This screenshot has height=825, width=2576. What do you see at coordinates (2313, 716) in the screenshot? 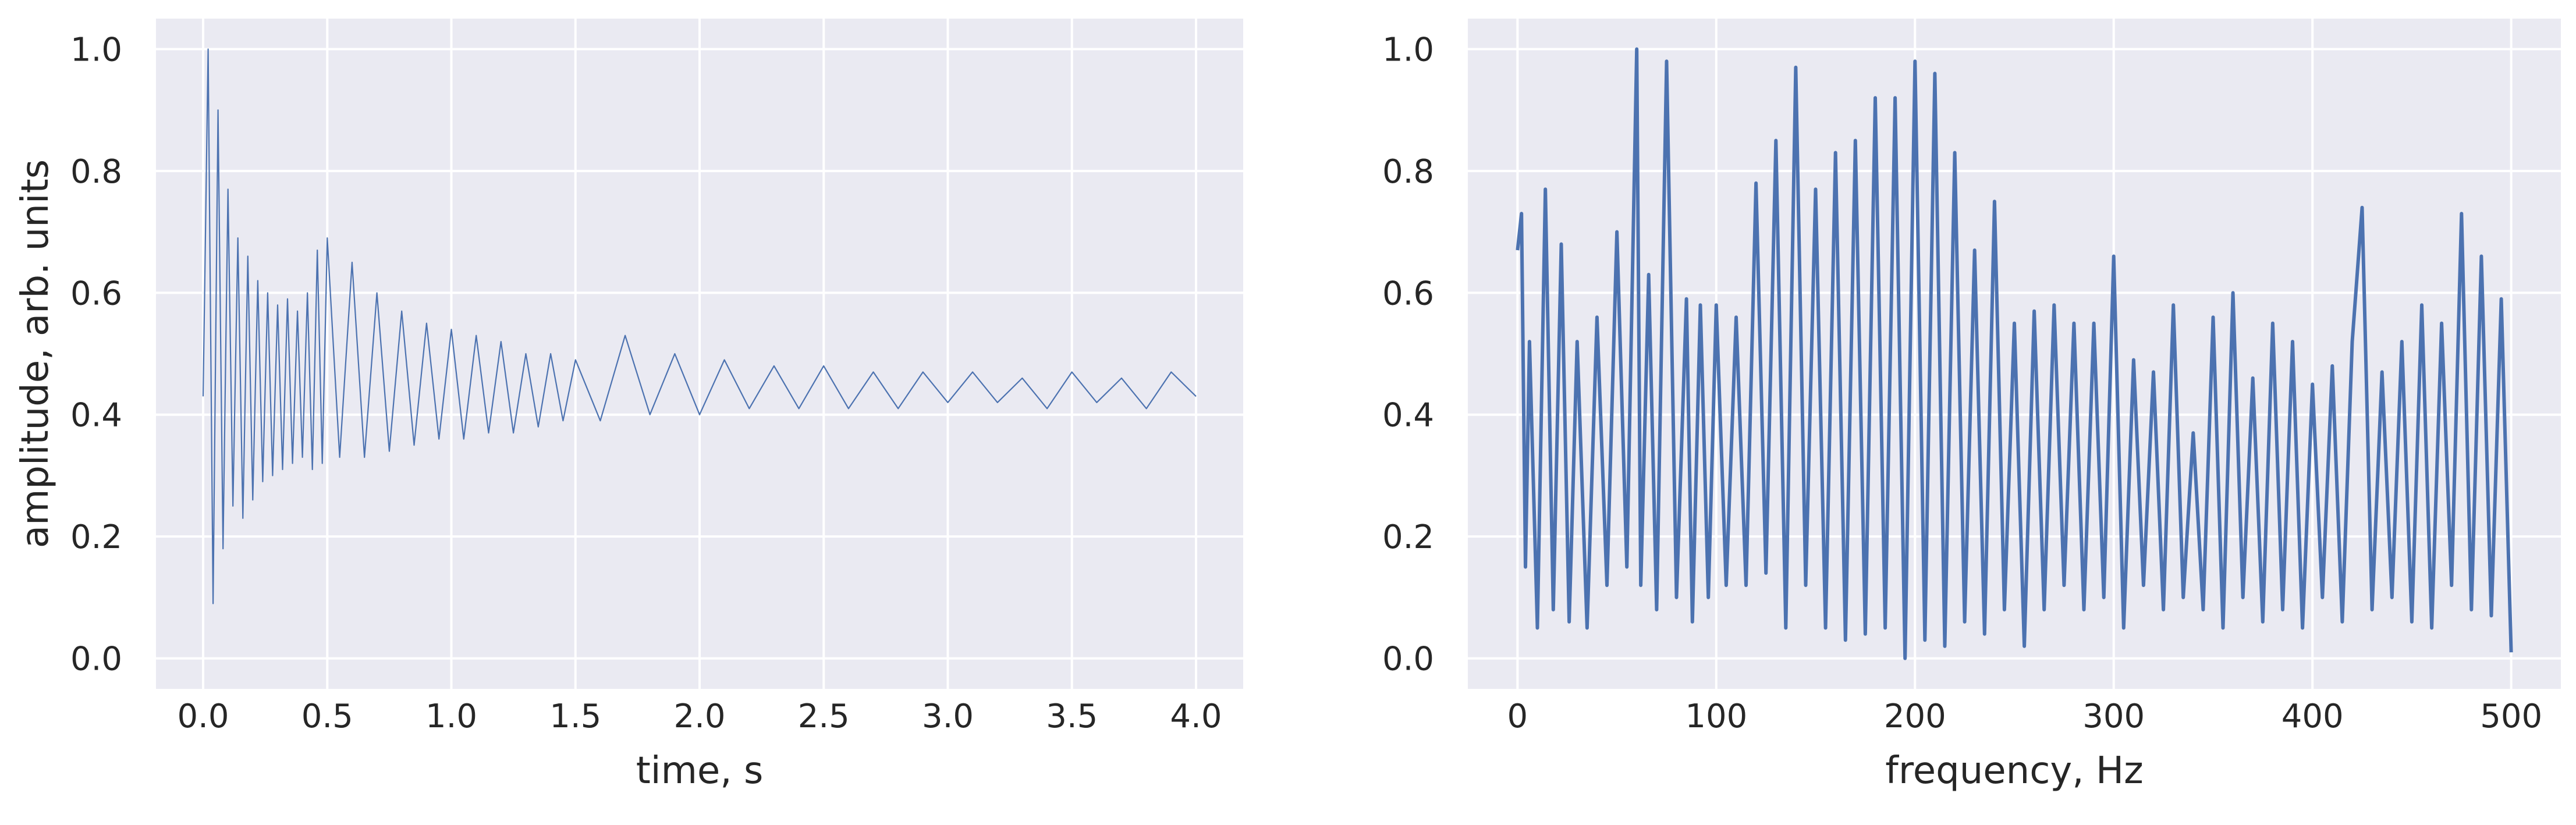
I see `x-tick-label: 400` at bounding box center [2313, 716].